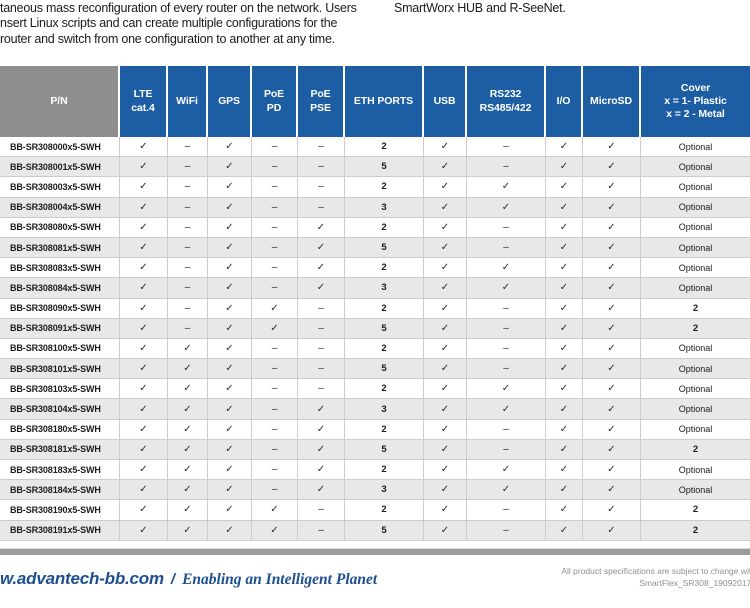 The height and width of the screenshot is (608, 750). Describe the element at coordinates (375, 369) in the screenshot. I see `table-row: BB-SR308101x5-SWH ✓ ✓ ✓ – –5 ✓ – ✓ ✓ Optional` at that location.